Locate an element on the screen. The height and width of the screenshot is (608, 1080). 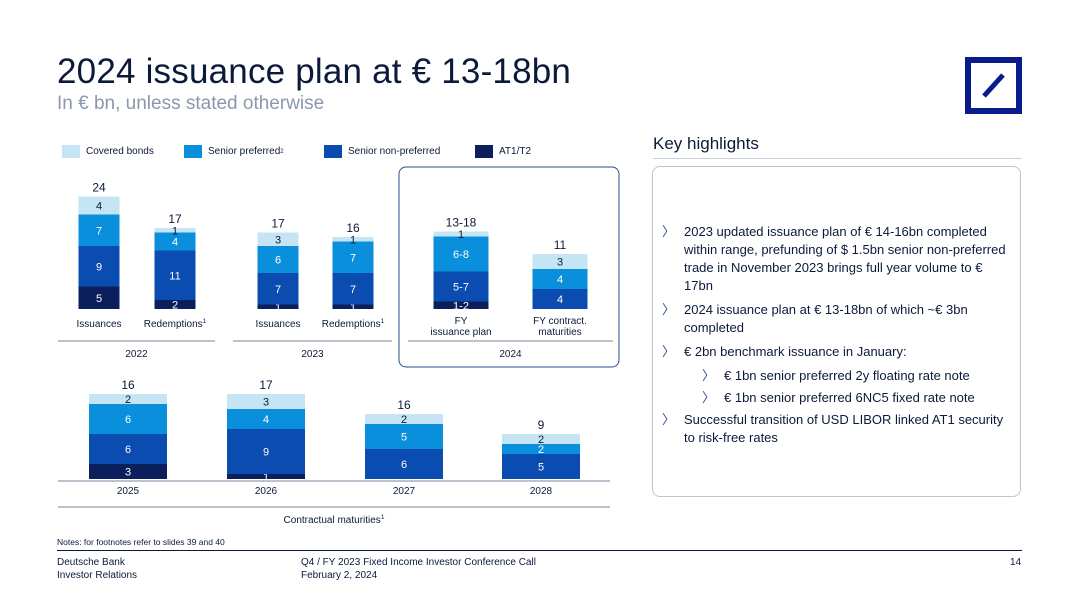
legend-label: AT1/T2 is located at coordinates (515, 151).